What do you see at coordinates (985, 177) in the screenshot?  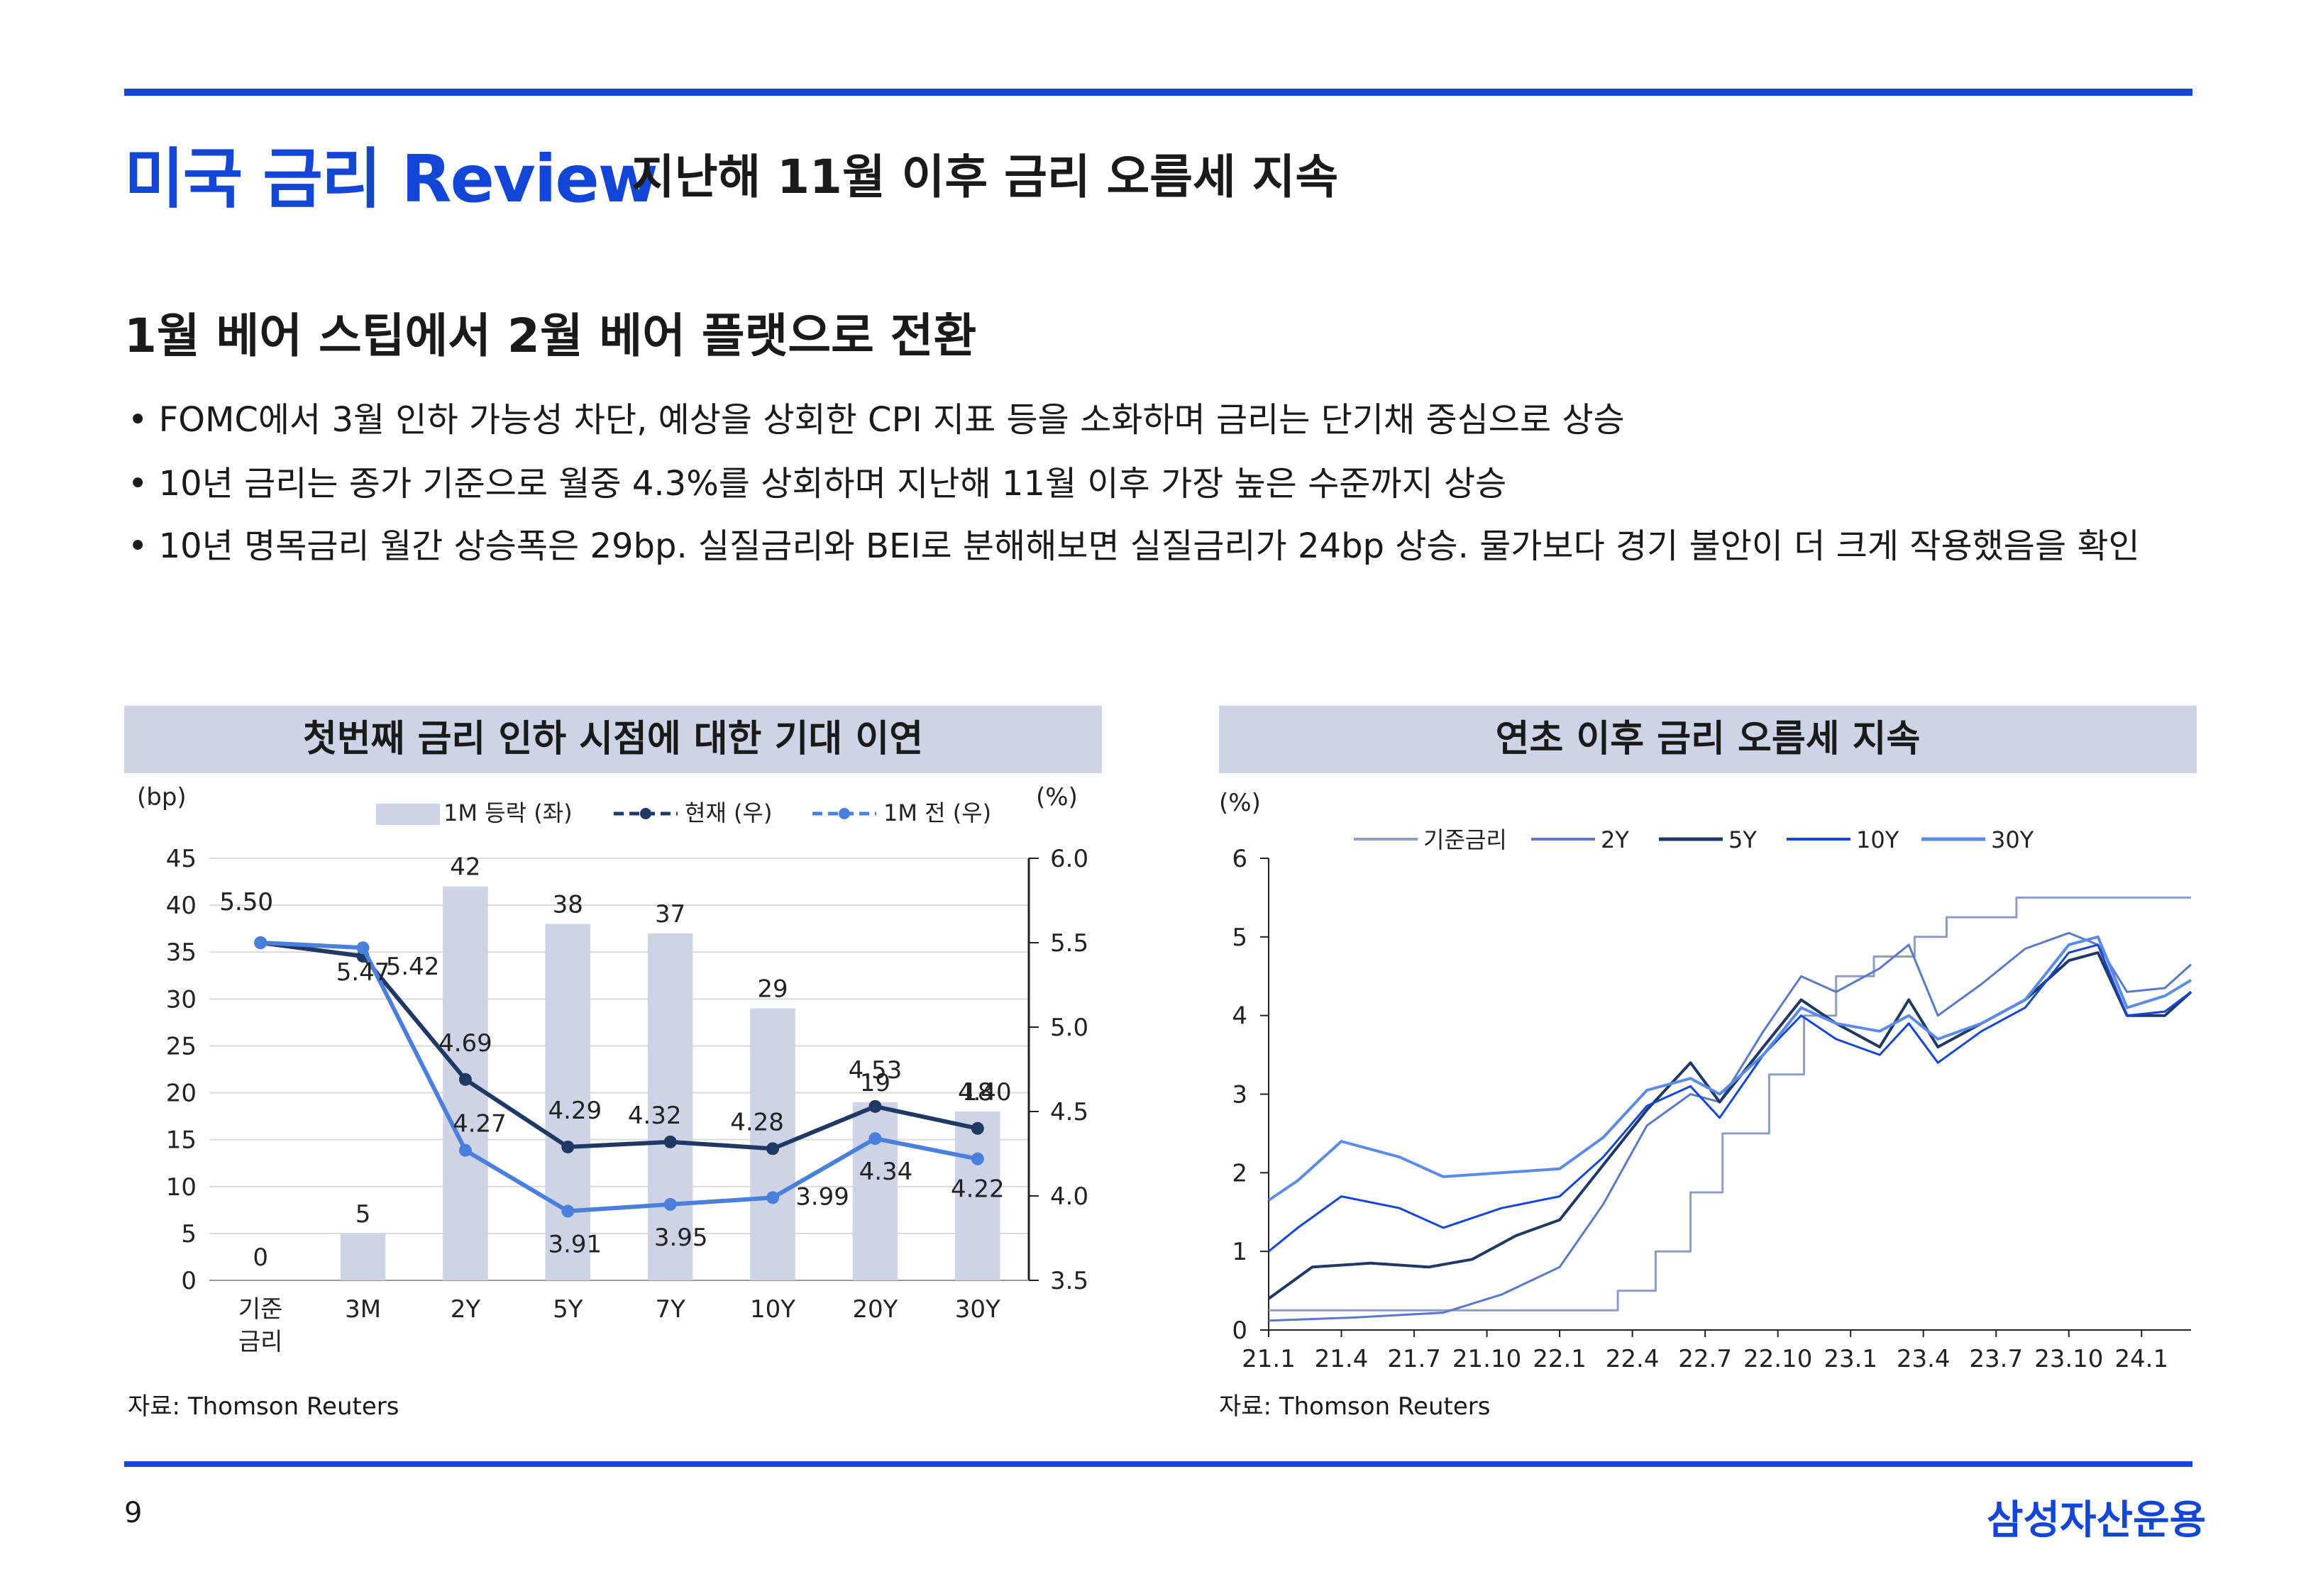 I see `page-subtitle: 지난해 11월 이후 금리 오름세 지속` at bounding box center [985, 177].